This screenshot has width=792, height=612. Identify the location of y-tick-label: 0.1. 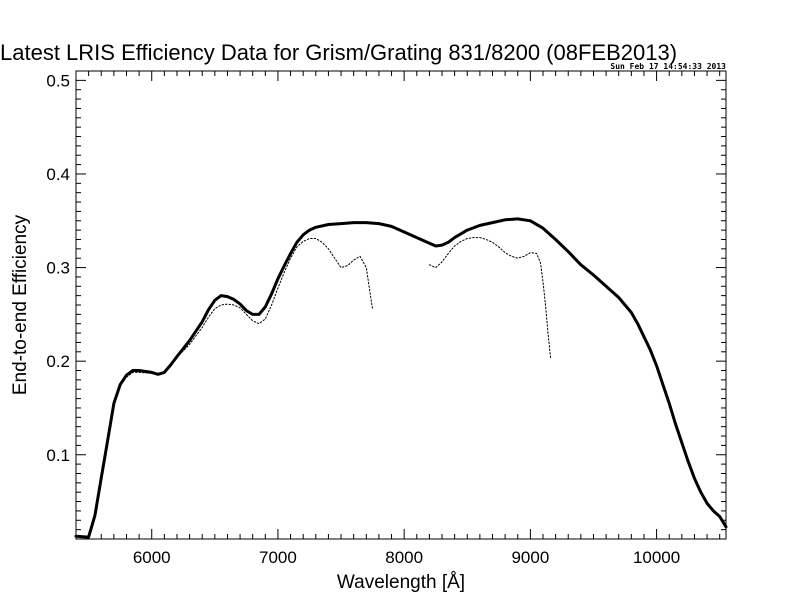
(58, 455).